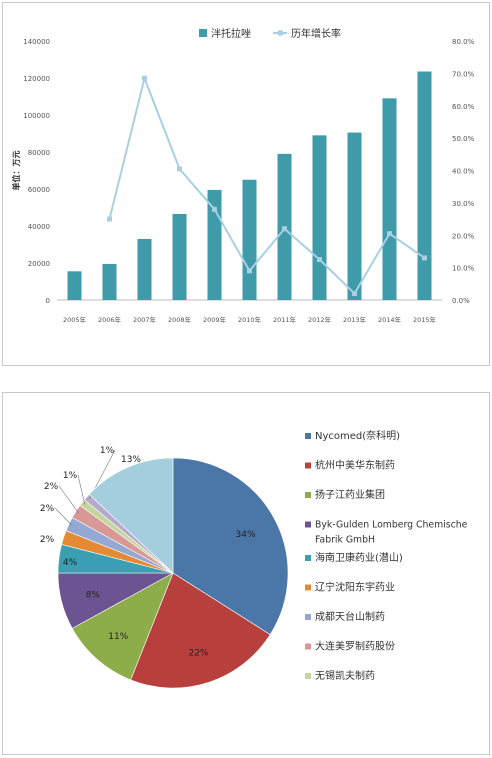 The width and height of the screenshot is (492, 758). Describe the element at coordinates (463, 269) in the screenshot. I see `y2-tick-label: 10.0%` at that location.